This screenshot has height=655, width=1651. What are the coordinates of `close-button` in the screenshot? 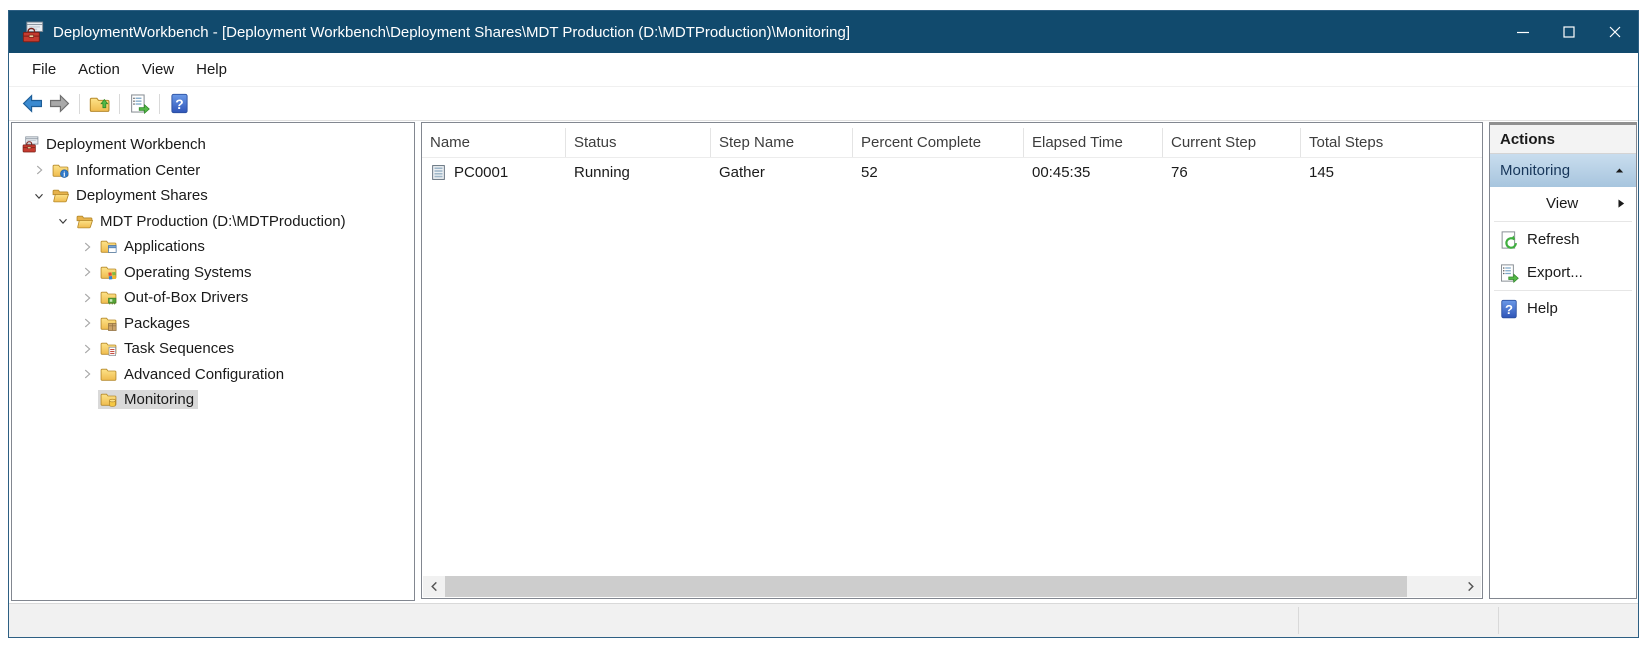 It's located at (1615, 32).